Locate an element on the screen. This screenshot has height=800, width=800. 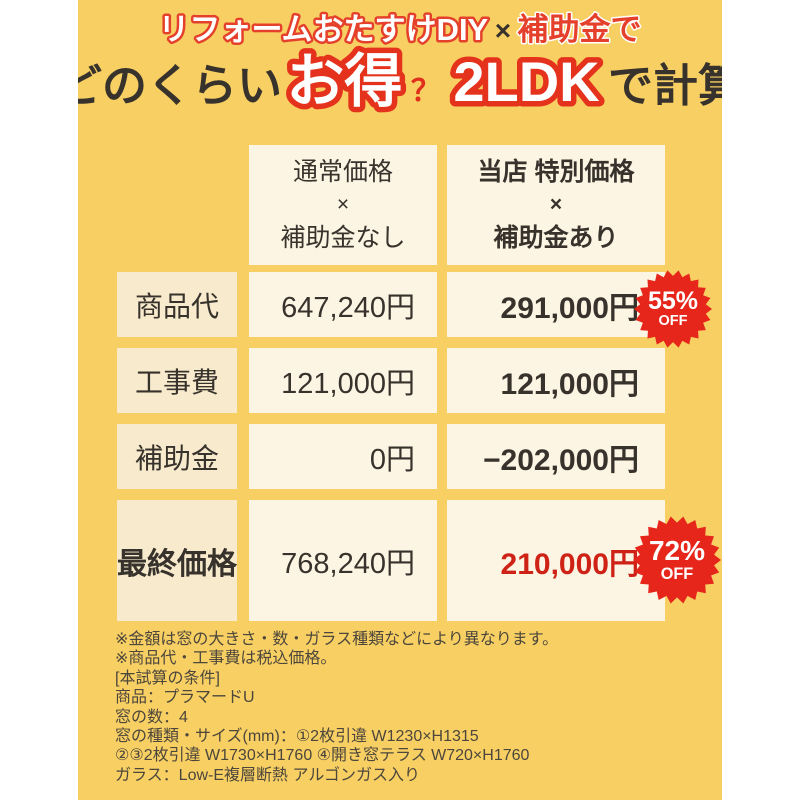
title-line-2: どのくらい お得 ？ 2LDK で計算 is located at coordinates (400, 81).